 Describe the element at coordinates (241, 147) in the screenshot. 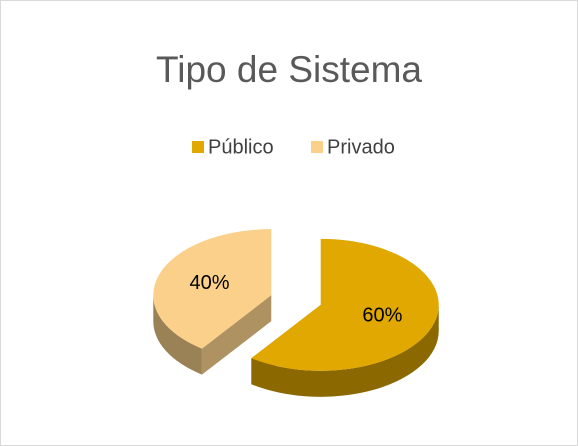

I see `legend-label: Público` at that location.